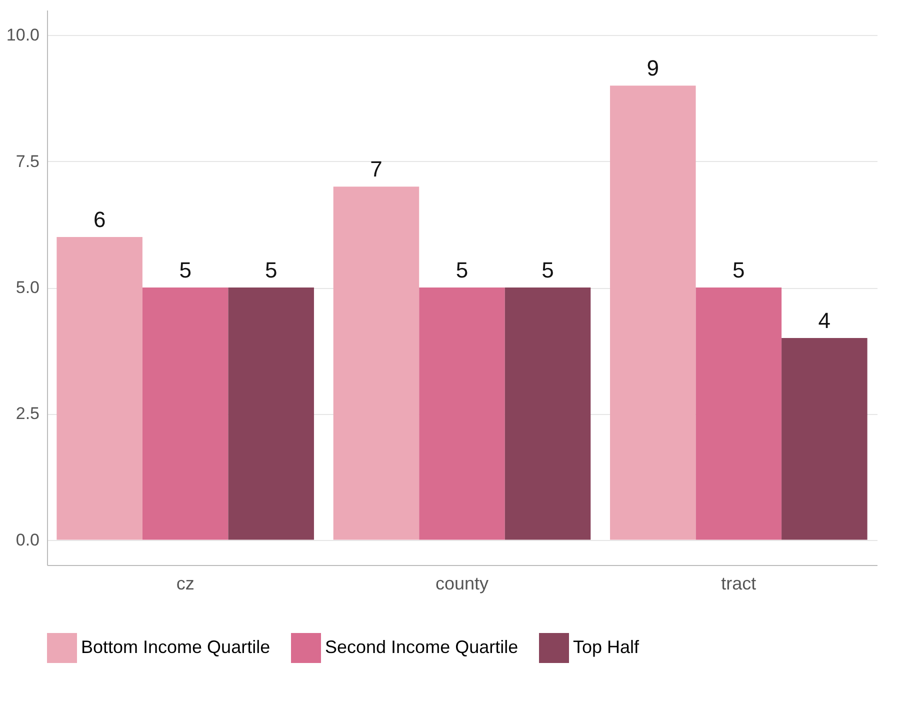 The width and height of the screenshot is (917, 715). I want to click on x-tick-label: cz, so click(185, 584).